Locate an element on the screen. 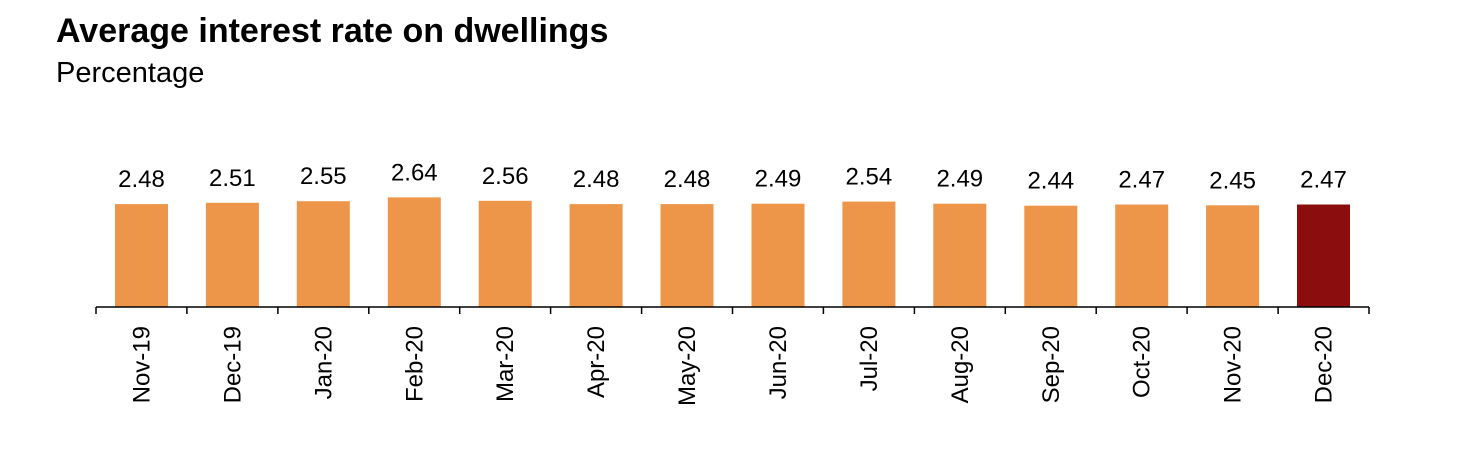 This screenshot has width=1483, height=463. x-tick-label: Oct-20 is located at coordinates (1142, 362).